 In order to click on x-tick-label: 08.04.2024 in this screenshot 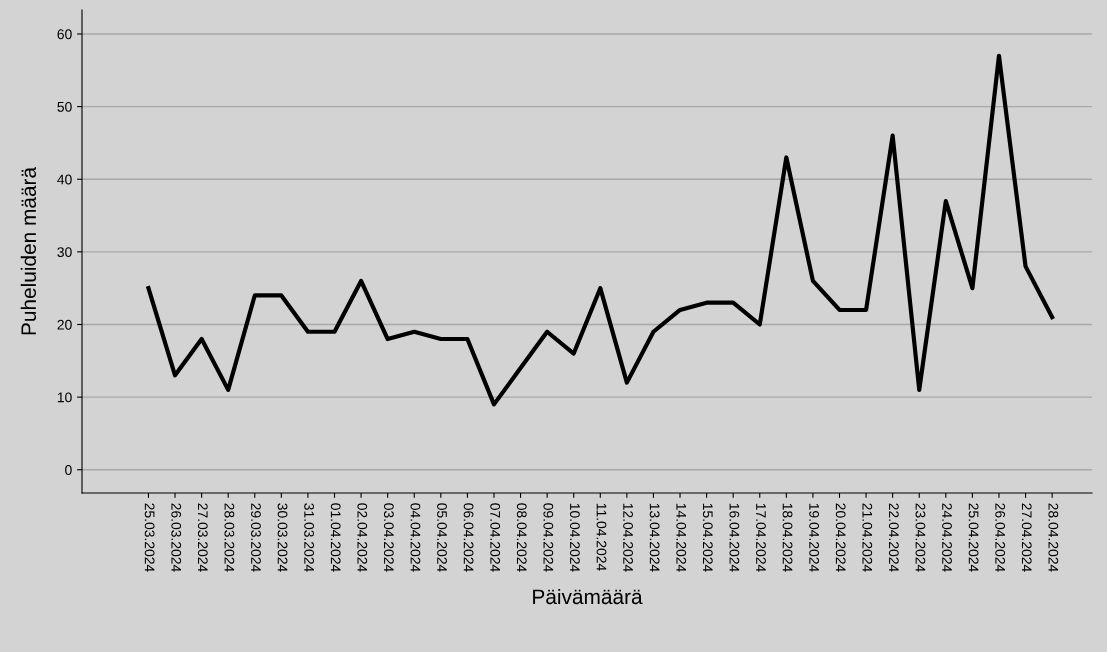, I will do `click(521, 537)`.